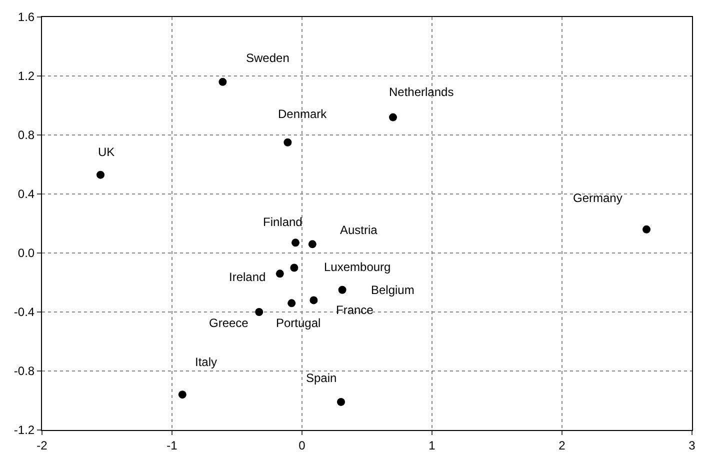  What do you see at coordinates (24, 430) in the screenshot?
I see `y-tick-label: -1.2` at bounding box center [24, 430].